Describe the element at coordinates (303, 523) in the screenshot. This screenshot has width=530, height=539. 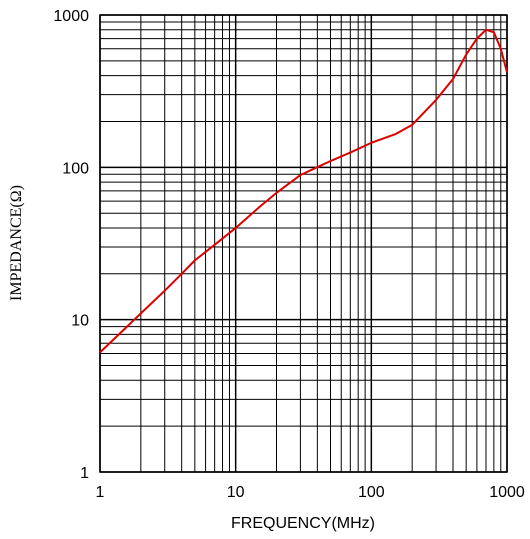
I see `x-axis-label: FREQUENCY(MHz)` at that location.